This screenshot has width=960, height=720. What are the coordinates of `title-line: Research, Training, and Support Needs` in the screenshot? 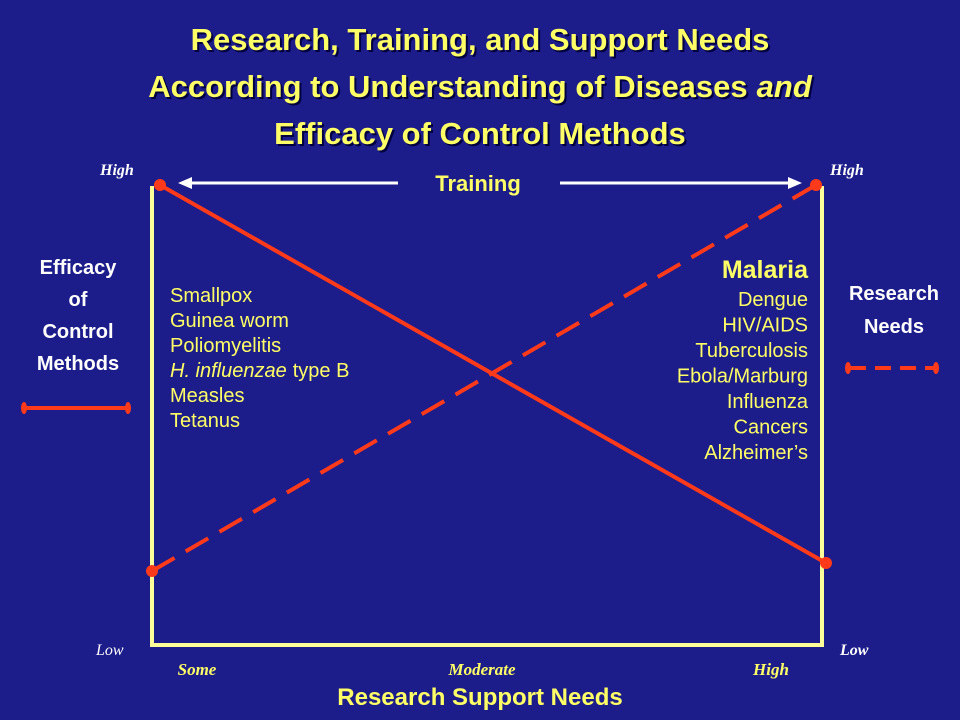 It's located at (480, 39).